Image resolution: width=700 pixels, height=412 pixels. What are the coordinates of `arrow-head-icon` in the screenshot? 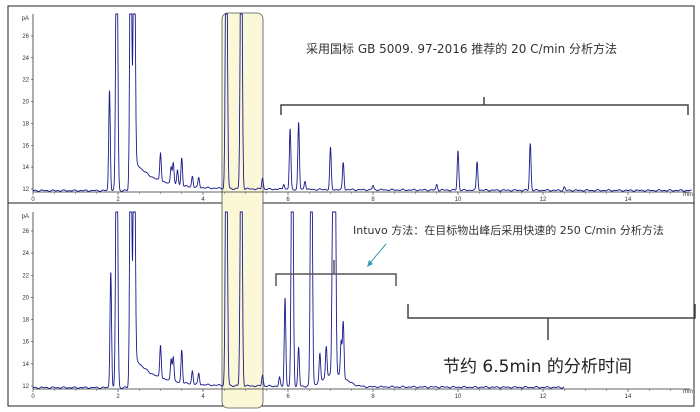 It's located at (370, 263).